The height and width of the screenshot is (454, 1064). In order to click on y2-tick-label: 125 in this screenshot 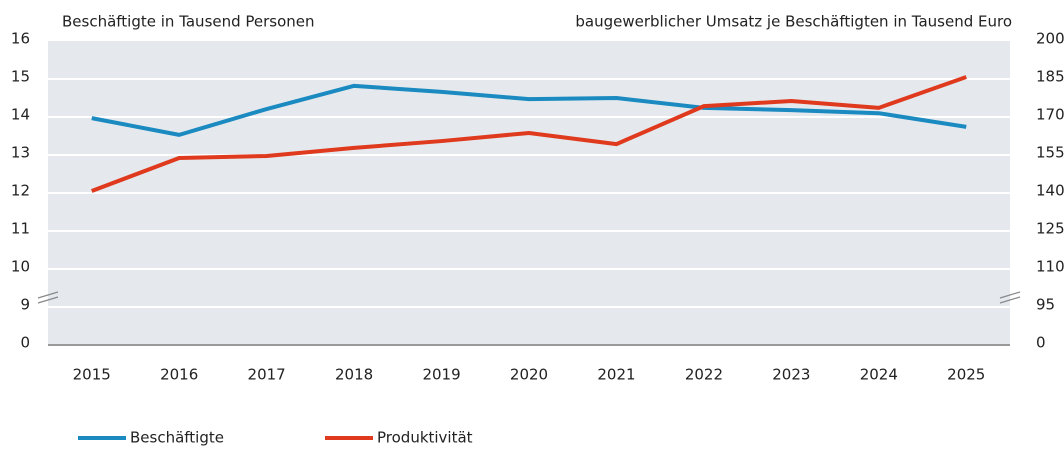, I will do `click(1050, 229)`.